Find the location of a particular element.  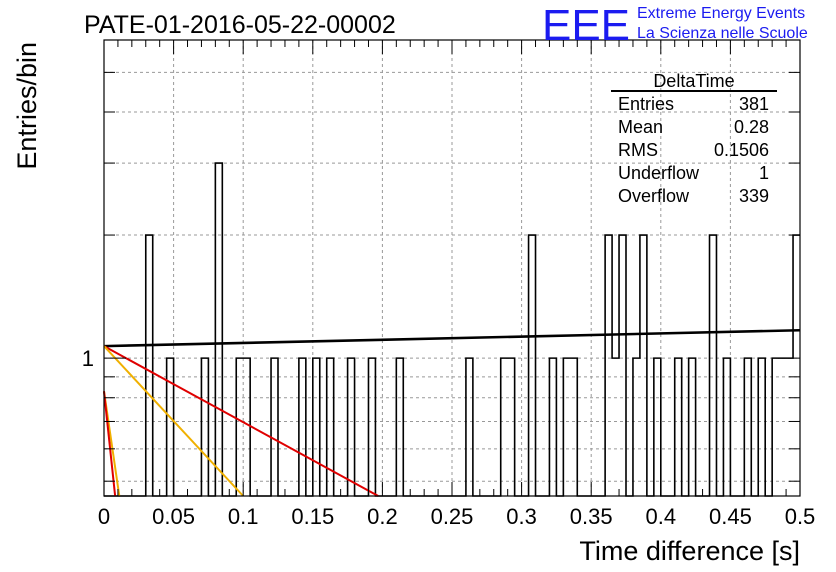

org-name-line2: La Scienza nelle Scuole is located at coordinates (722, 33).